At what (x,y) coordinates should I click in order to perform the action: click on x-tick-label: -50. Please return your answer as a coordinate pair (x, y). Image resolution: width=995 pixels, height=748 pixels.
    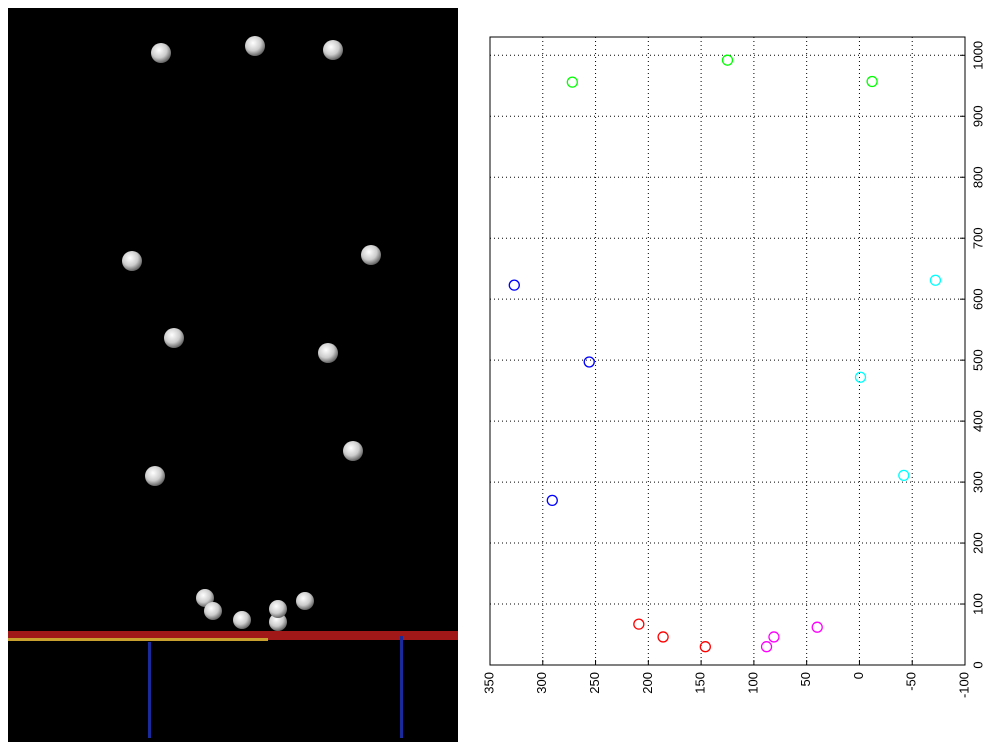
    Looking at the image, I should click on (911, 681).